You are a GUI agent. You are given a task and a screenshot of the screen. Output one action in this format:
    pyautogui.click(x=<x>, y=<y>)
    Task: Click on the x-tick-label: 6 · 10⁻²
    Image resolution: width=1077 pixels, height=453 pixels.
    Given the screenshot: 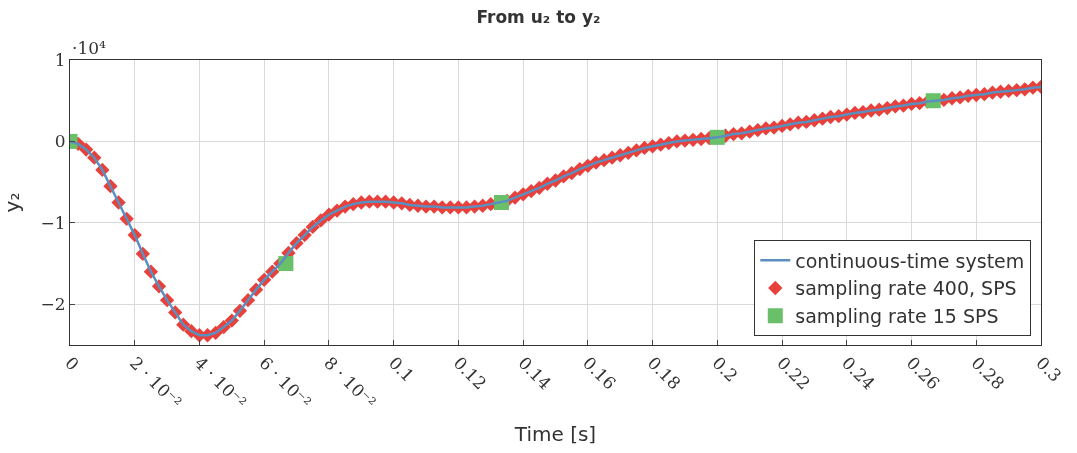 What is the action you would take?
    pyautogui.click(x=285, y=382)
    